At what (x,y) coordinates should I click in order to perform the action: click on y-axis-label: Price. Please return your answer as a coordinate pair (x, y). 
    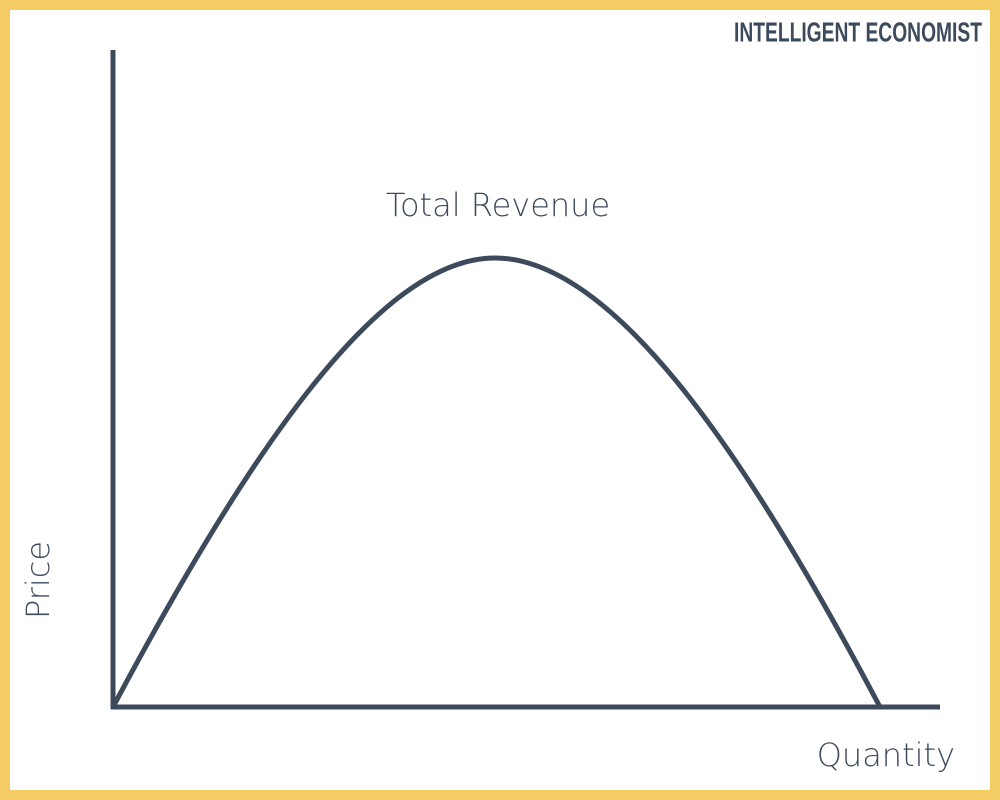
    Looking at the image, I should click on (38, 580).